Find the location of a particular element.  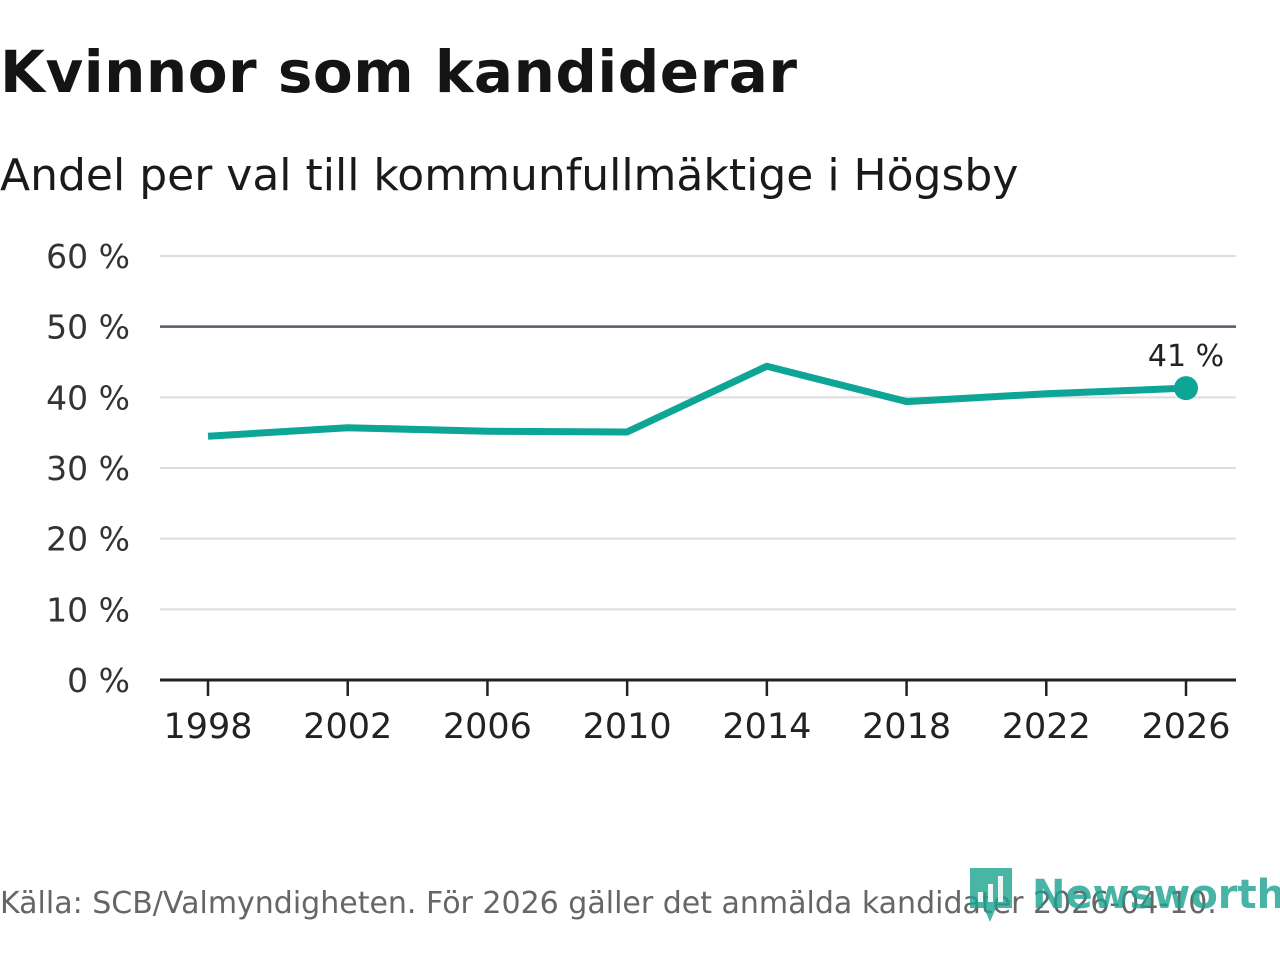

x-tick-label: 2014 is located at coordinates (766, 727).